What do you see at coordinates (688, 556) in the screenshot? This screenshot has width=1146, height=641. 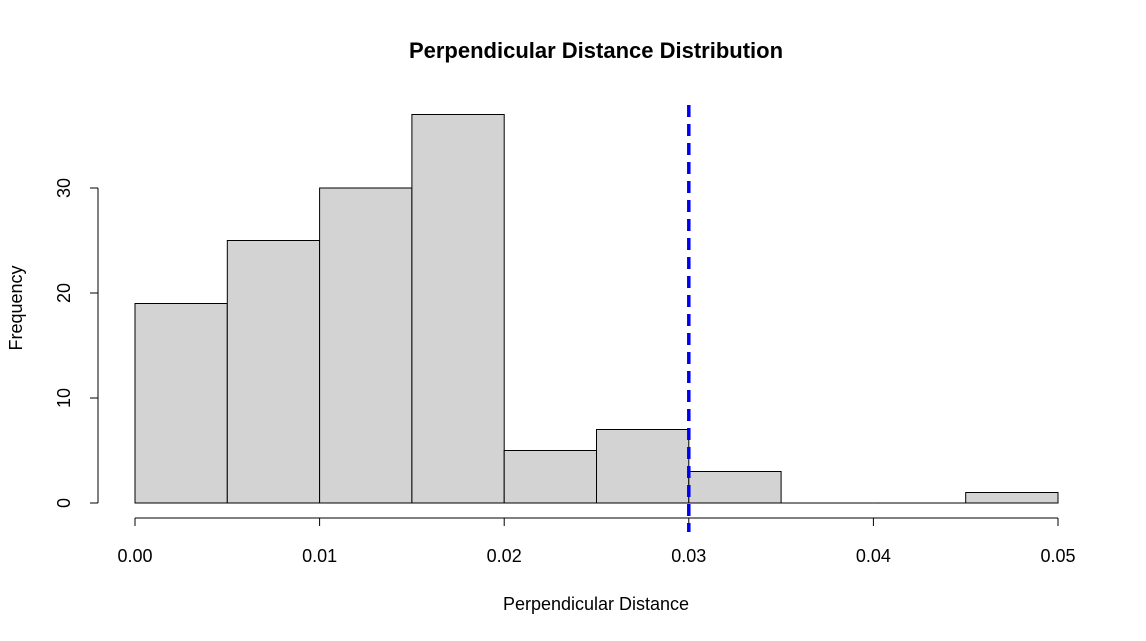 I see `x-tick-label: 0.03` at bounding box center [688, 556].